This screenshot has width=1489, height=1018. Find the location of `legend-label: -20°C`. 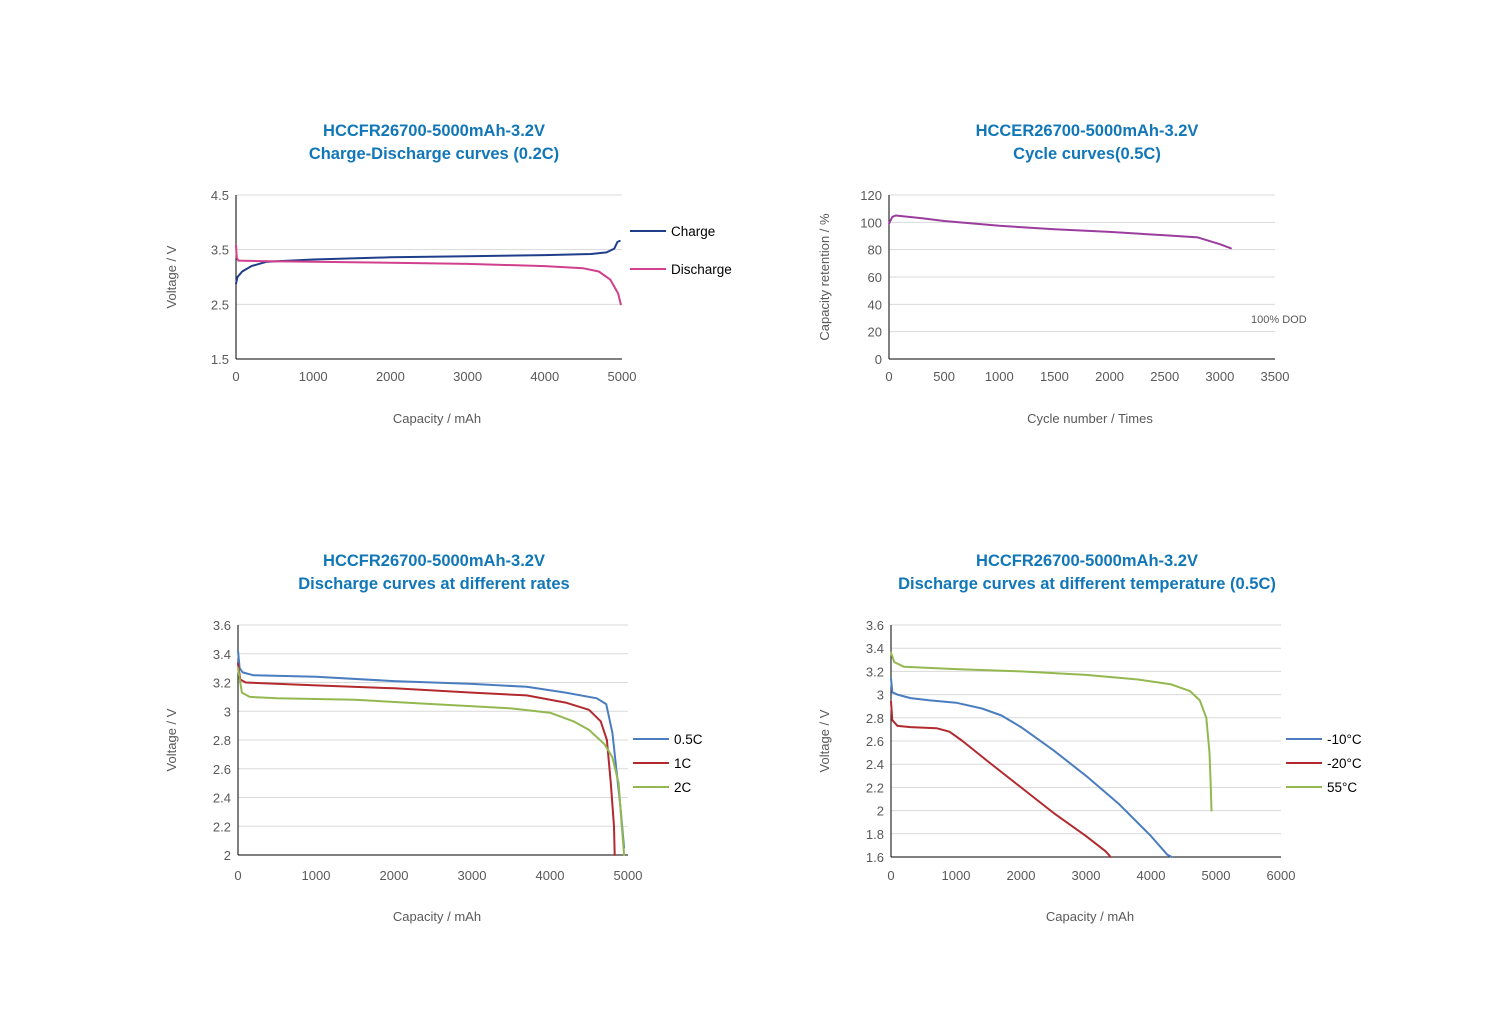

legend-label: -20°C is located at coordinates (1344, 763).